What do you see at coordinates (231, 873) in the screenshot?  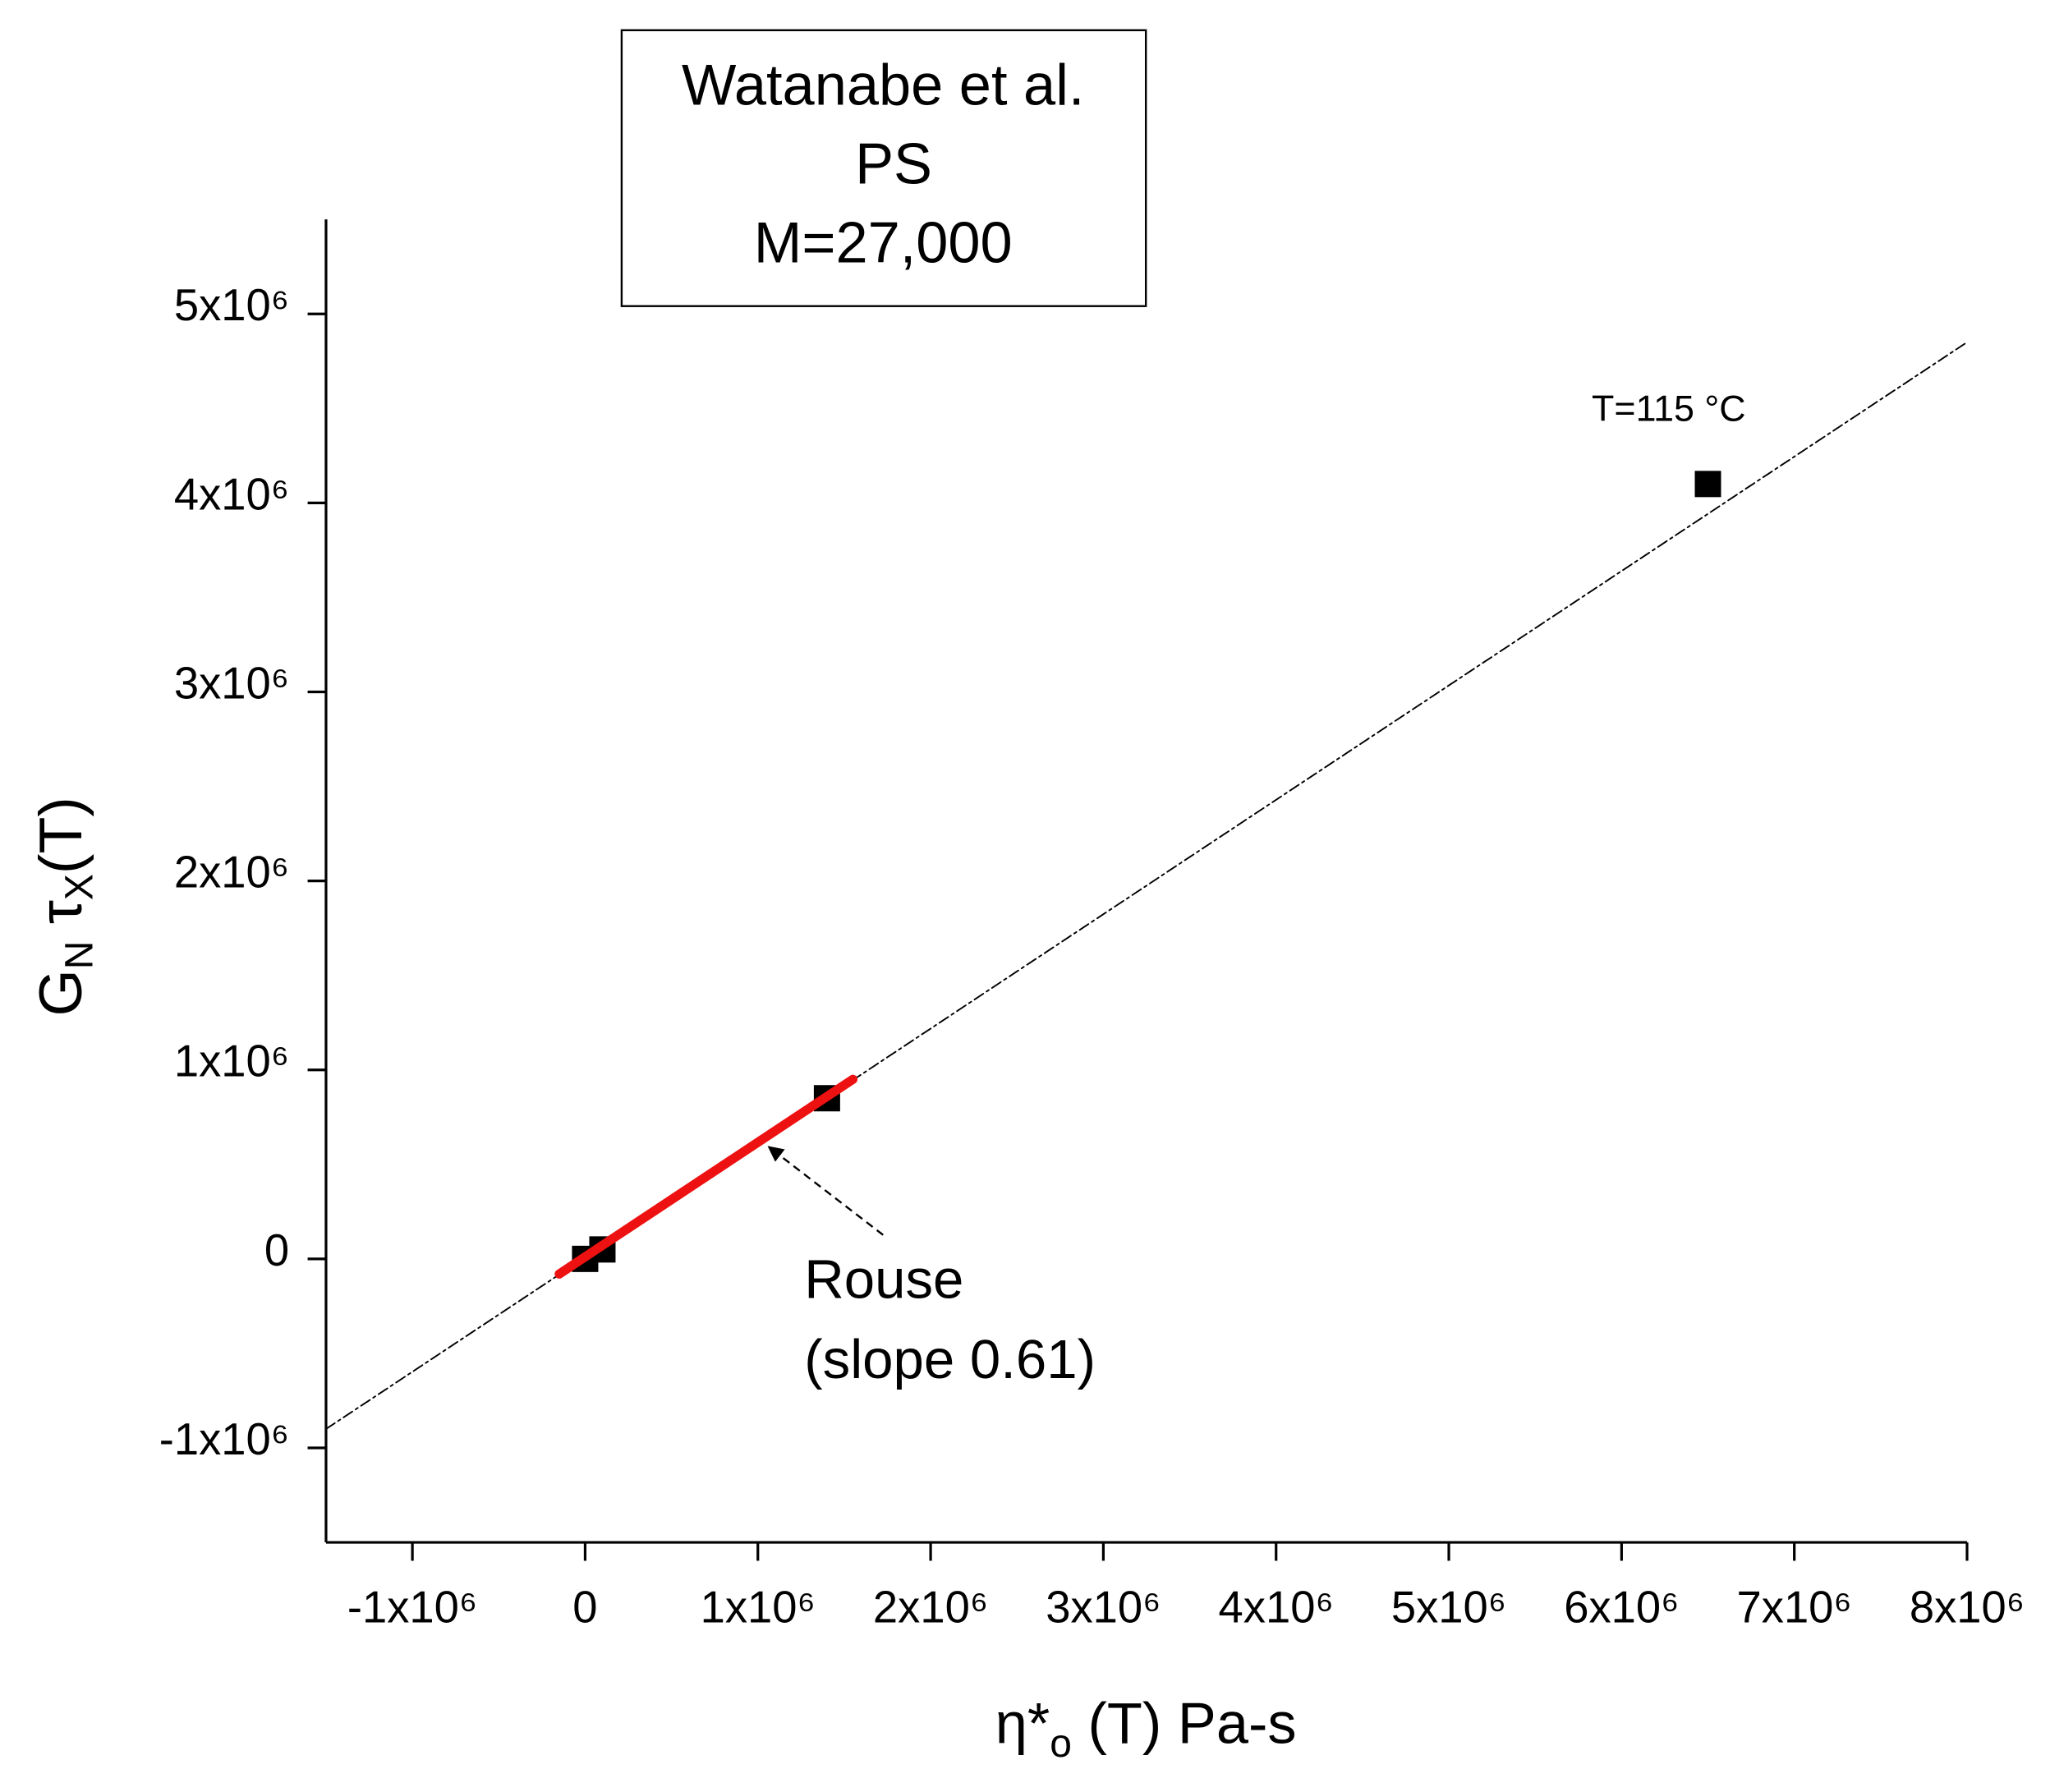 I see `y-tick-label: 2x10⁶` at bounding box center [231, 873].